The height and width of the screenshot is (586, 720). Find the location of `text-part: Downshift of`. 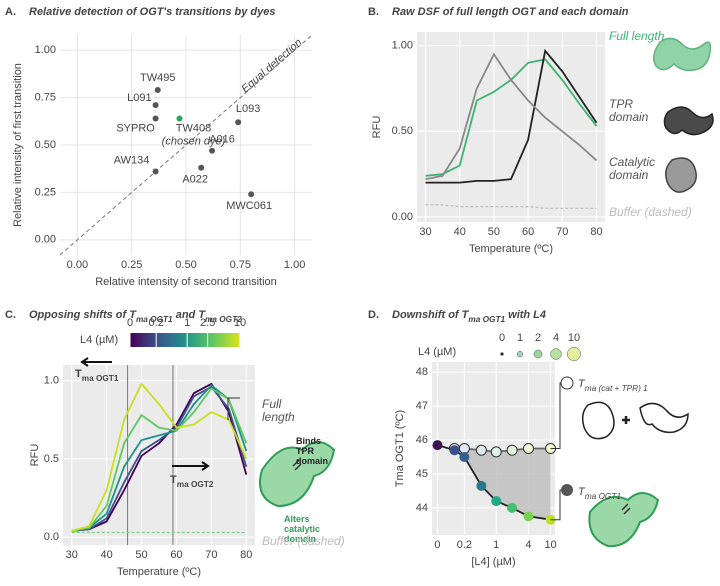

text-part: Downshift of is located at coordinates (427, 315).